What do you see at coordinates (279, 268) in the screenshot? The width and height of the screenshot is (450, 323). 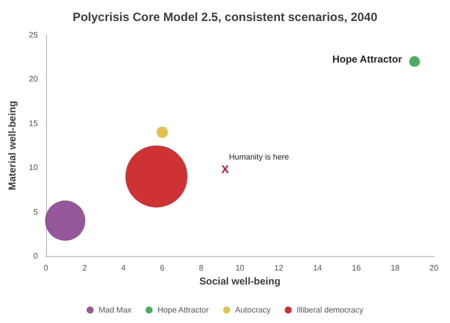 I see `x-tick-label: 12` at bounding box center [279, 268].